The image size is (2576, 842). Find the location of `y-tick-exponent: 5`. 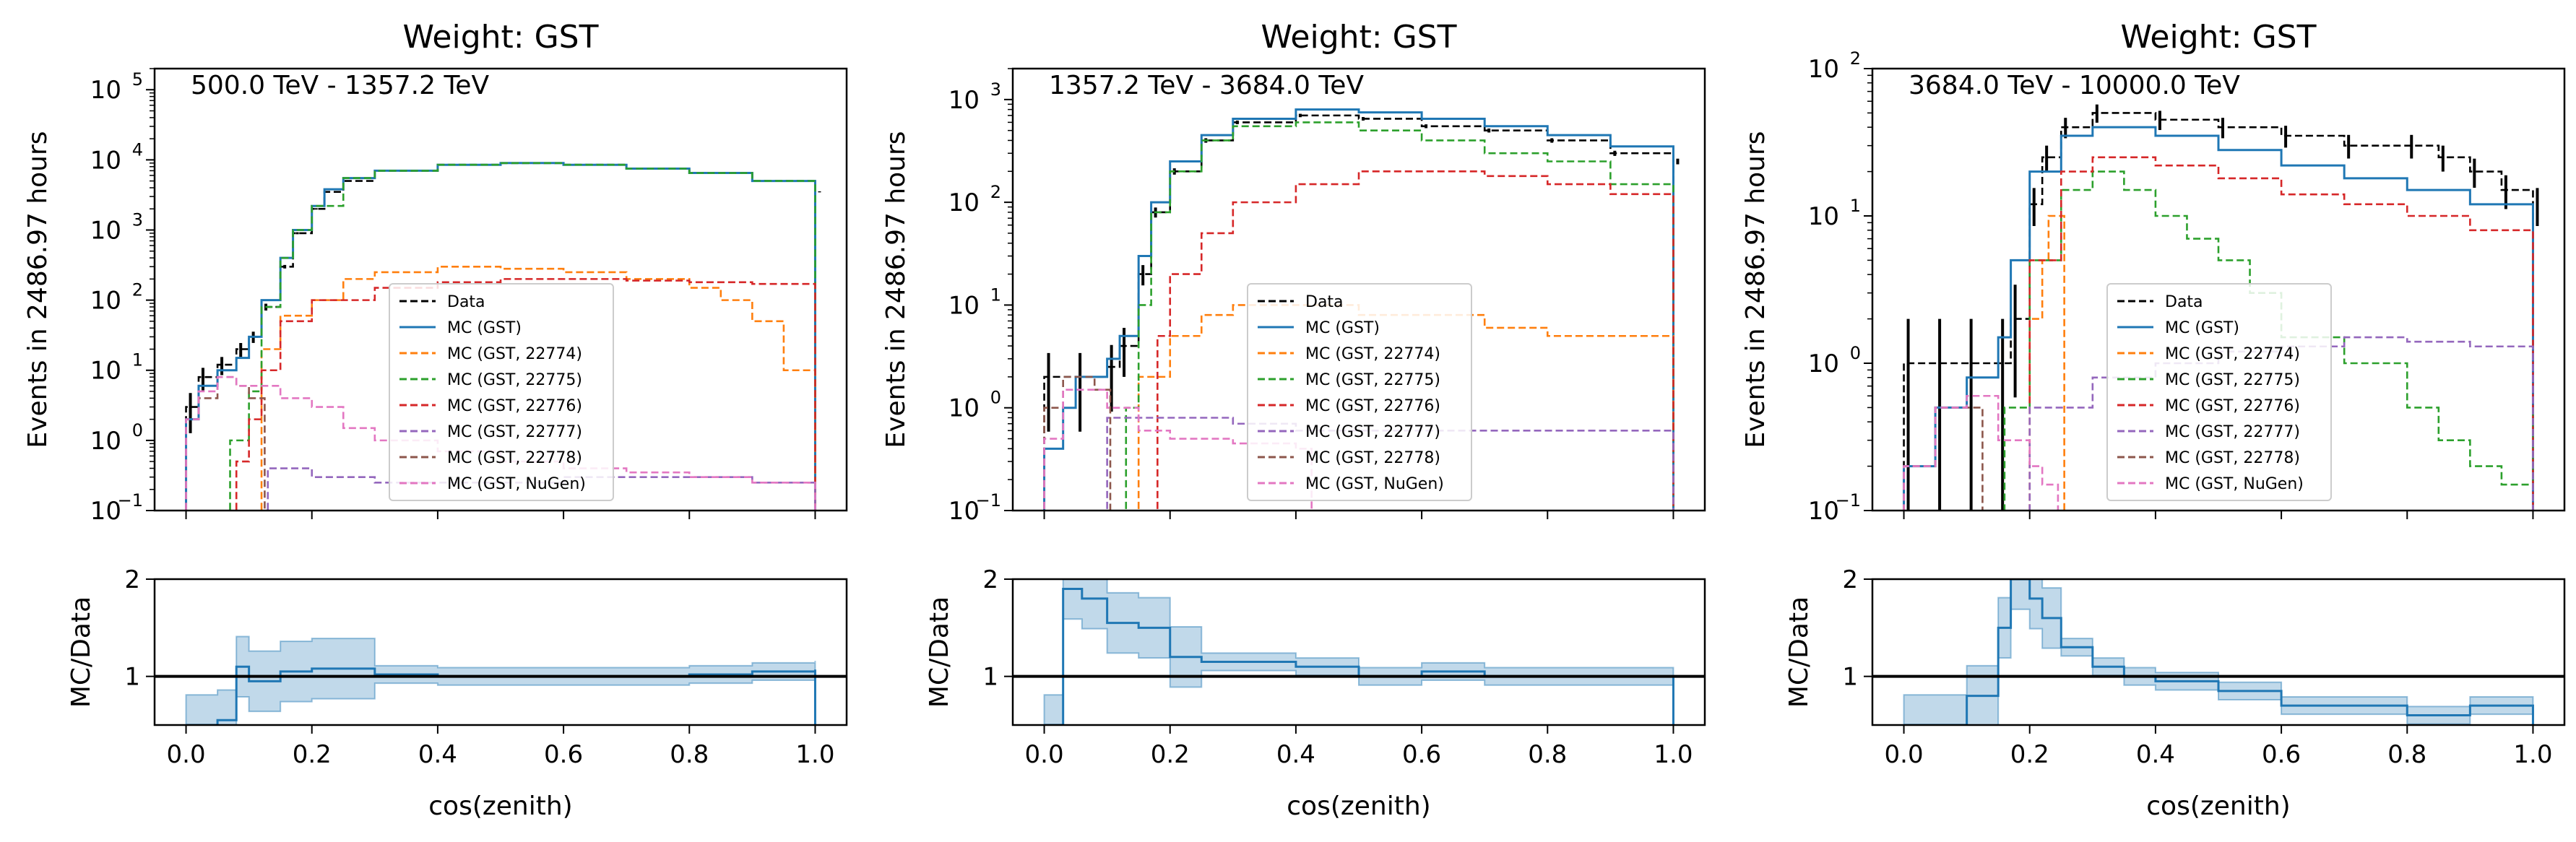

y-tick-exponent: 5 is located at coordinates (138, 79).